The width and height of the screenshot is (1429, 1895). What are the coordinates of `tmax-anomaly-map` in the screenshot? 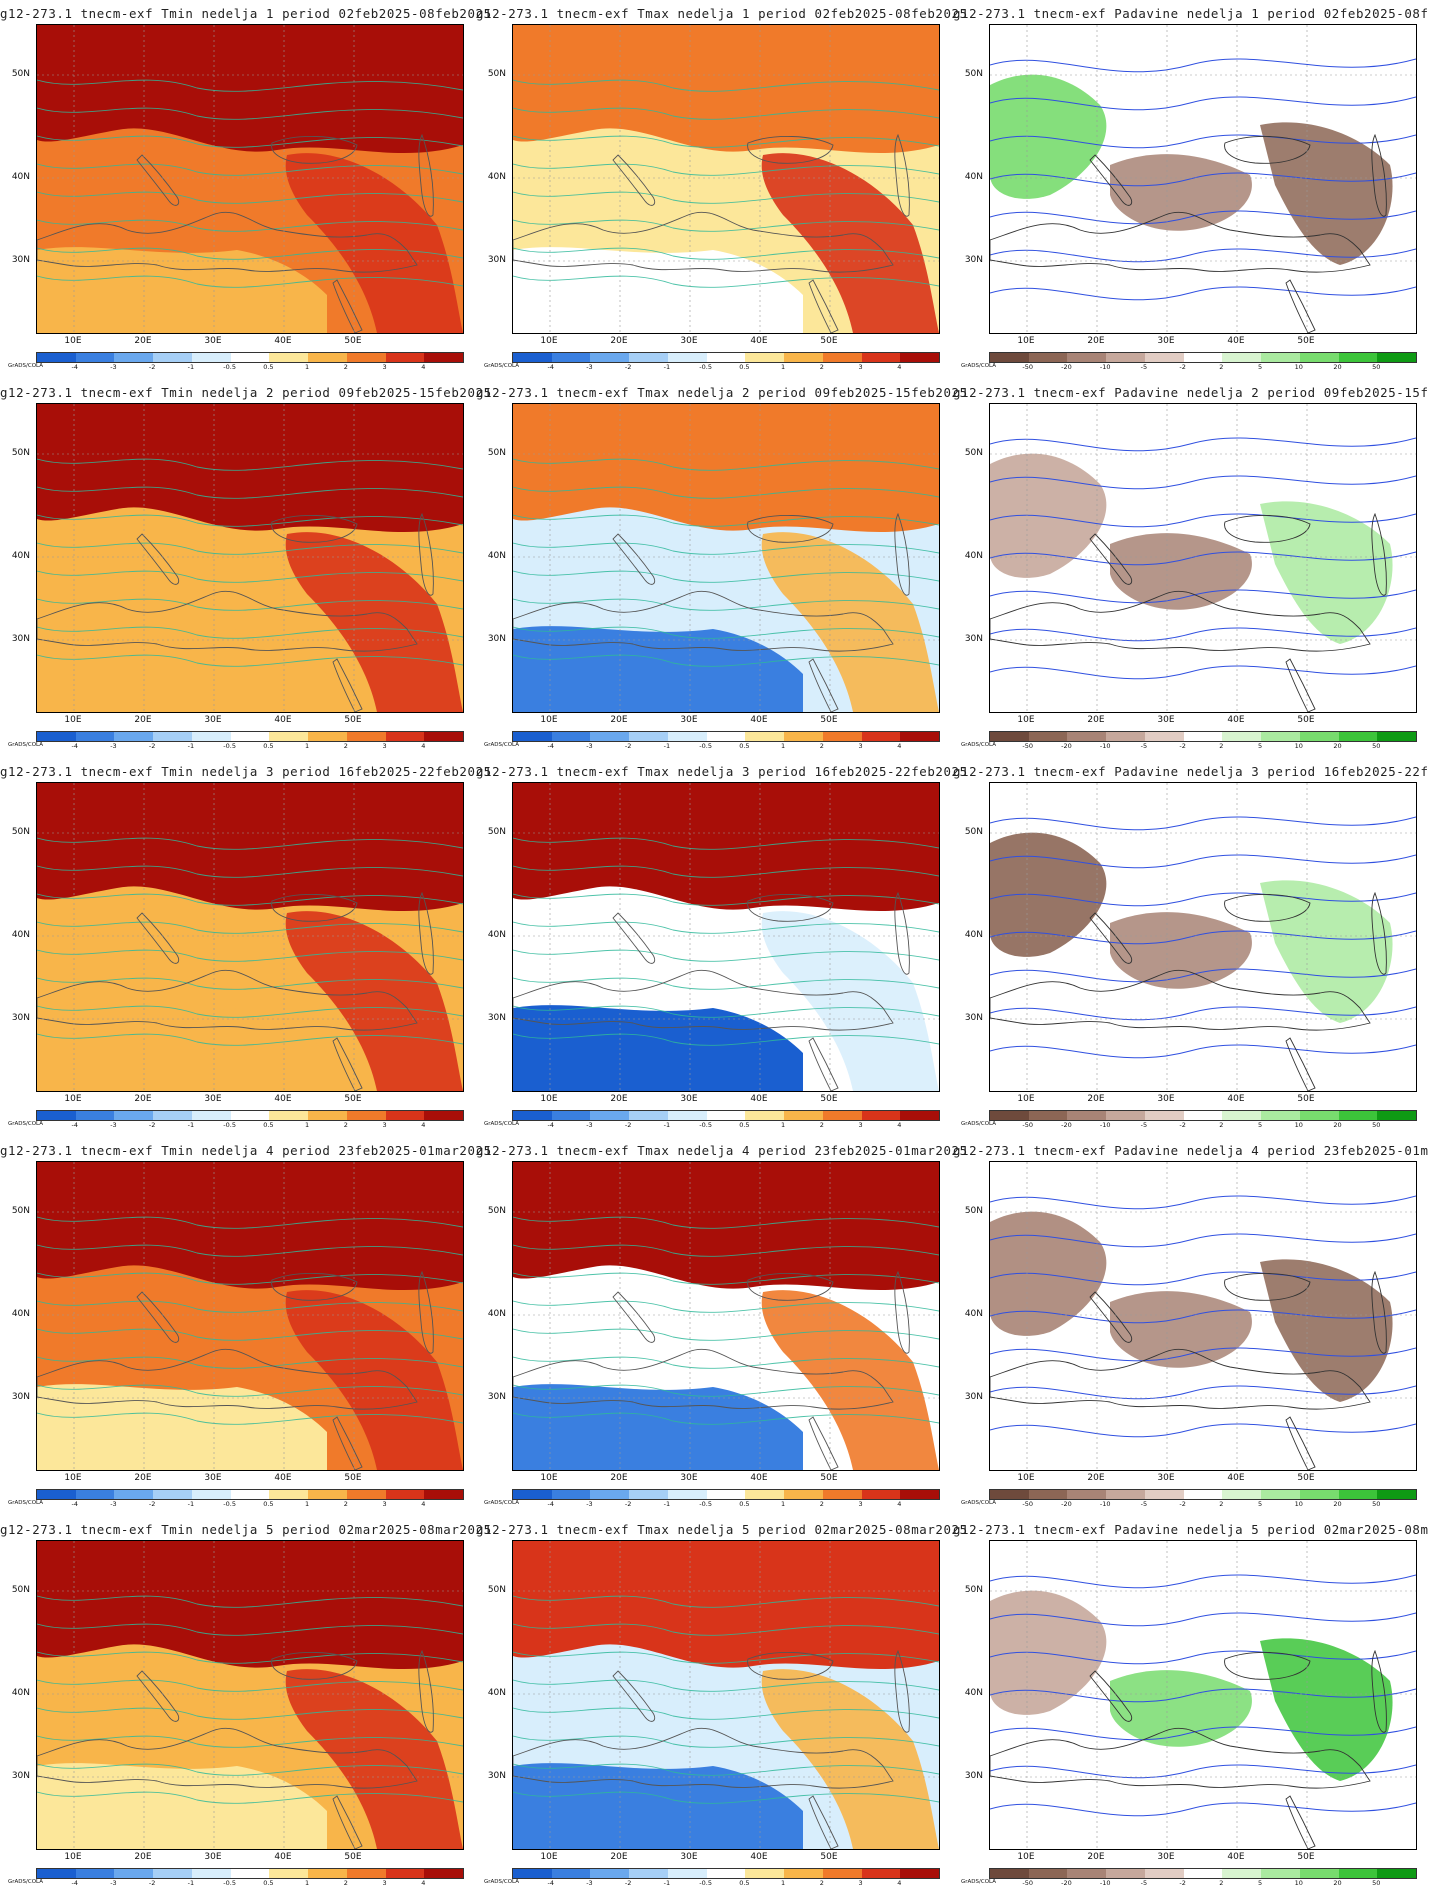 It's located at (726, 1316).